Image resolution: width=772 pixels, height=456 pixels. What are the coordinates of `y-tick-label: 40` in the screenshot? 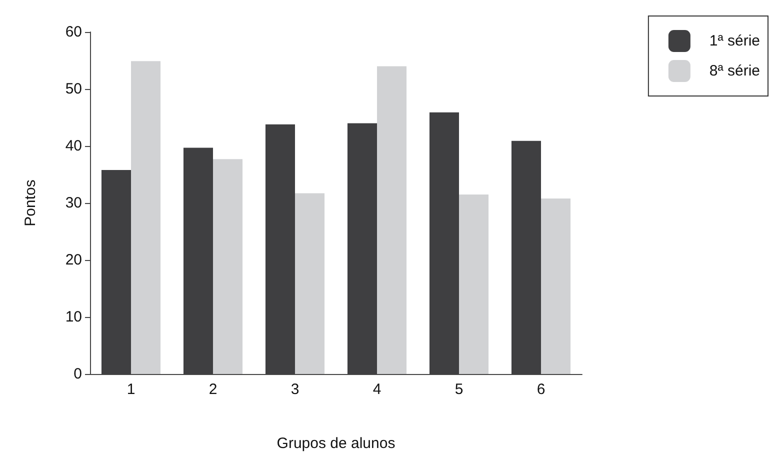 It's located at (73, 146).